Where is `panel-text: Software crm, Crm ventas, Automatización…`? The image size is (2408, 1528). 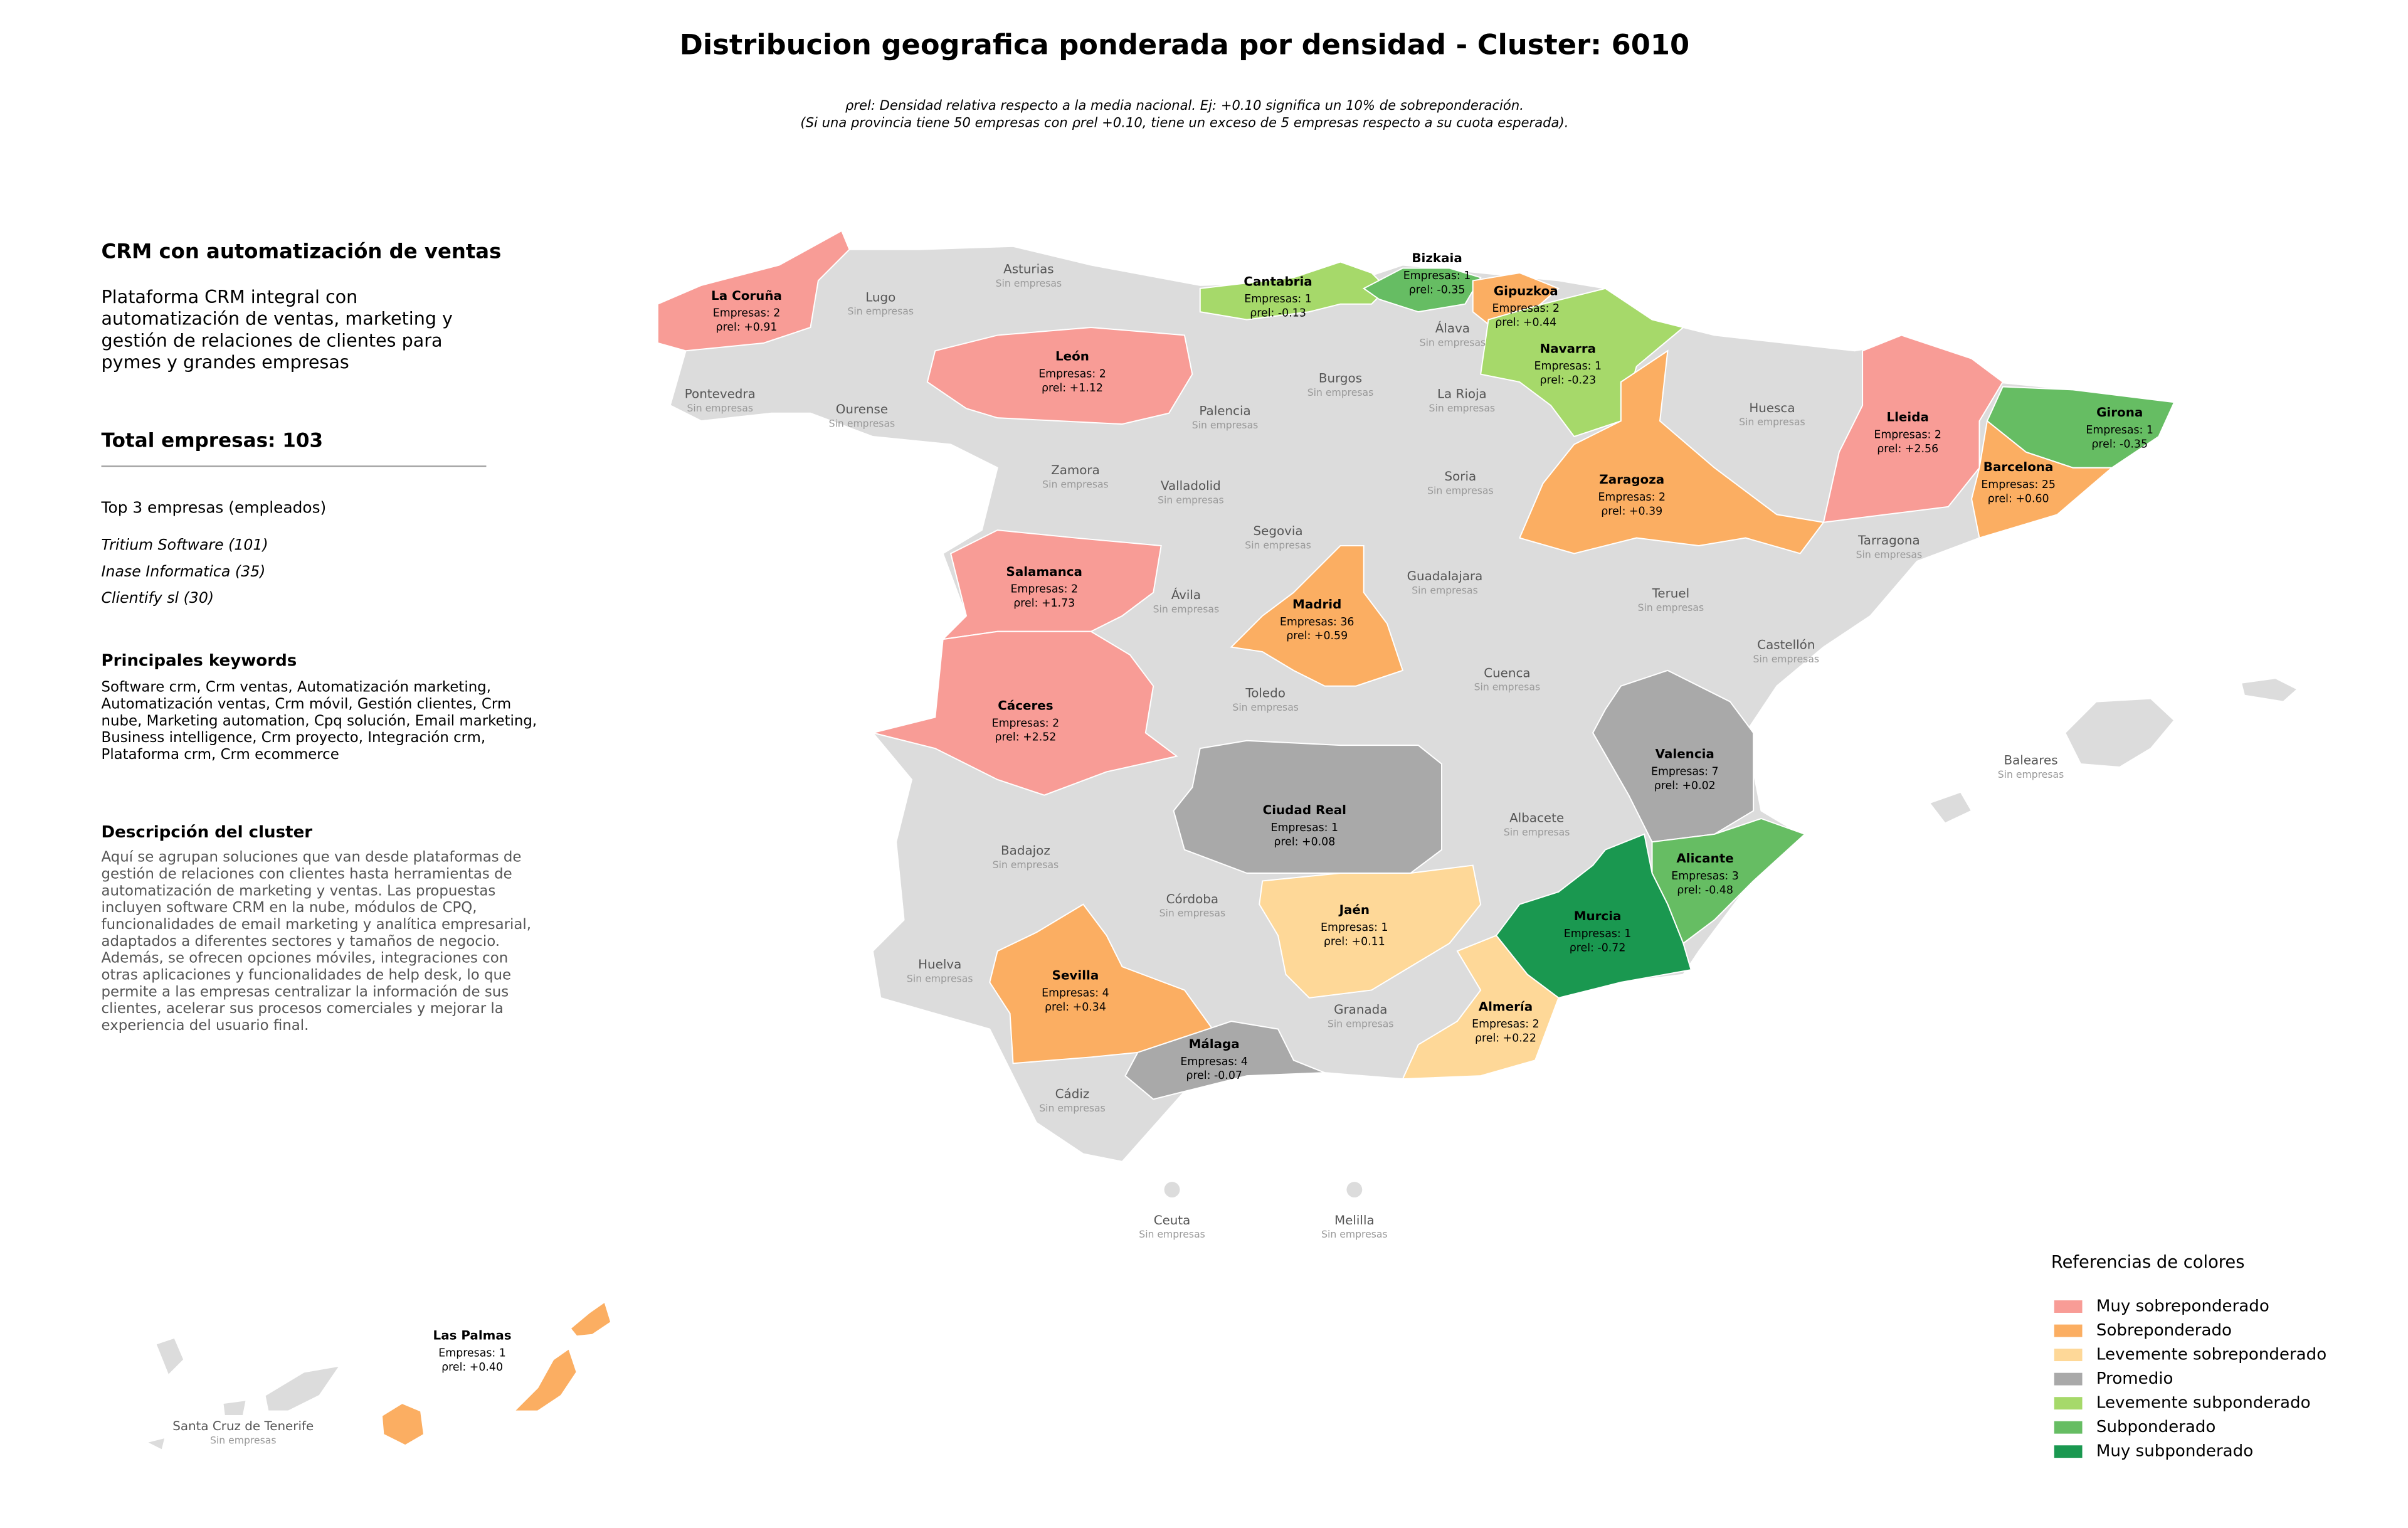
panel-text: Software crm, Crm ventas, Automatización… is located at coordinates (296, 687).